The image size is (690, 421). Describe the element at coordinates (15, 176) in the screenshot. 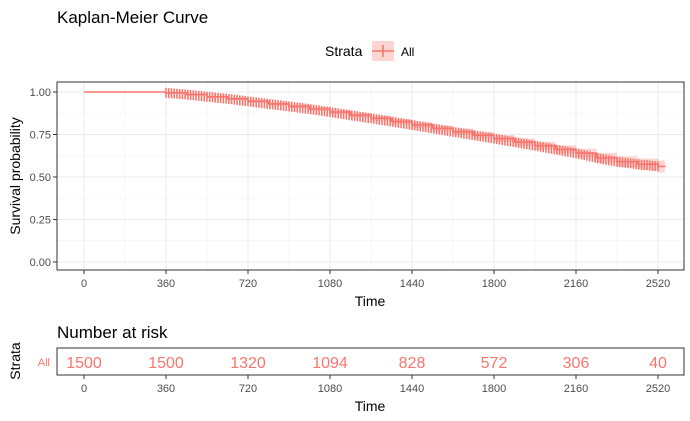

I see `y-axis-title: Survival probability` at that location.